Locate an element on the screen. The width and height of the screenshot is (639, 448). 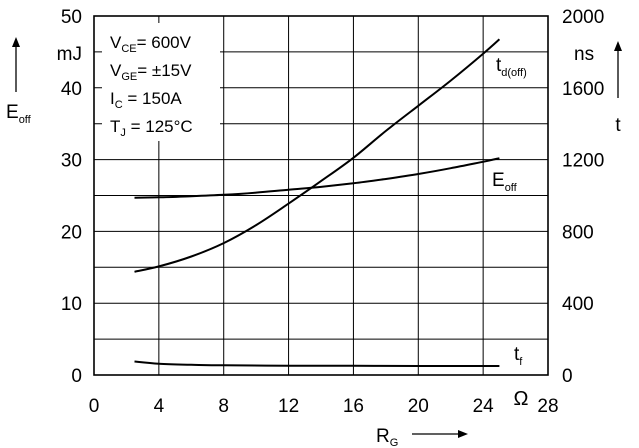
series-label-sub: off is located at coordinates (511, 188).